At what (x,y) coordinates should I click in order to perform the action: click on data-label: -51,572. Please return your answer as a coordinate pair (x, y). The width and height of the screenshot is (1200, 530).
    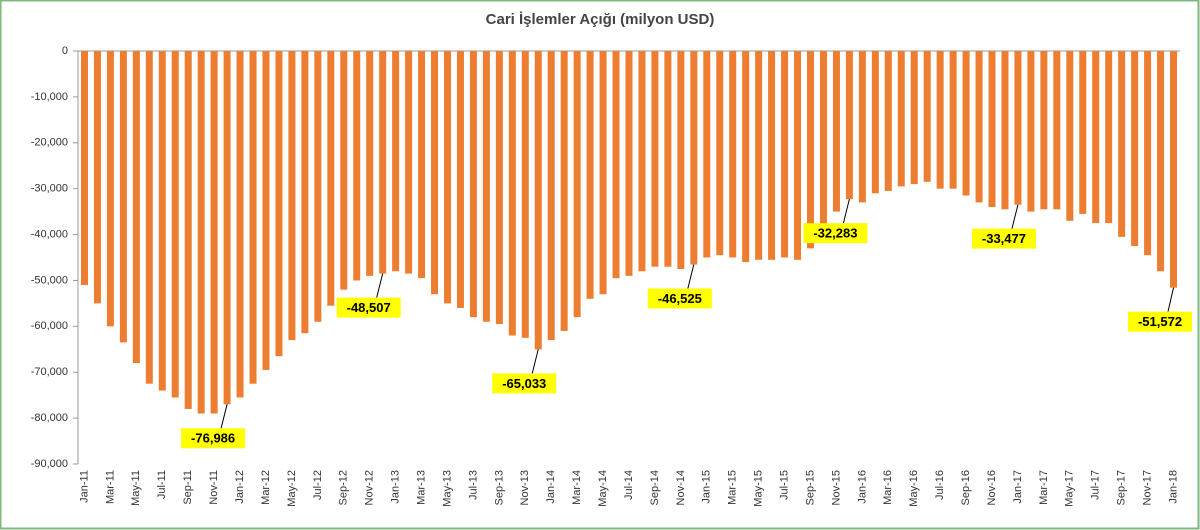
    Looking at the image, I should click on (1160, 321).